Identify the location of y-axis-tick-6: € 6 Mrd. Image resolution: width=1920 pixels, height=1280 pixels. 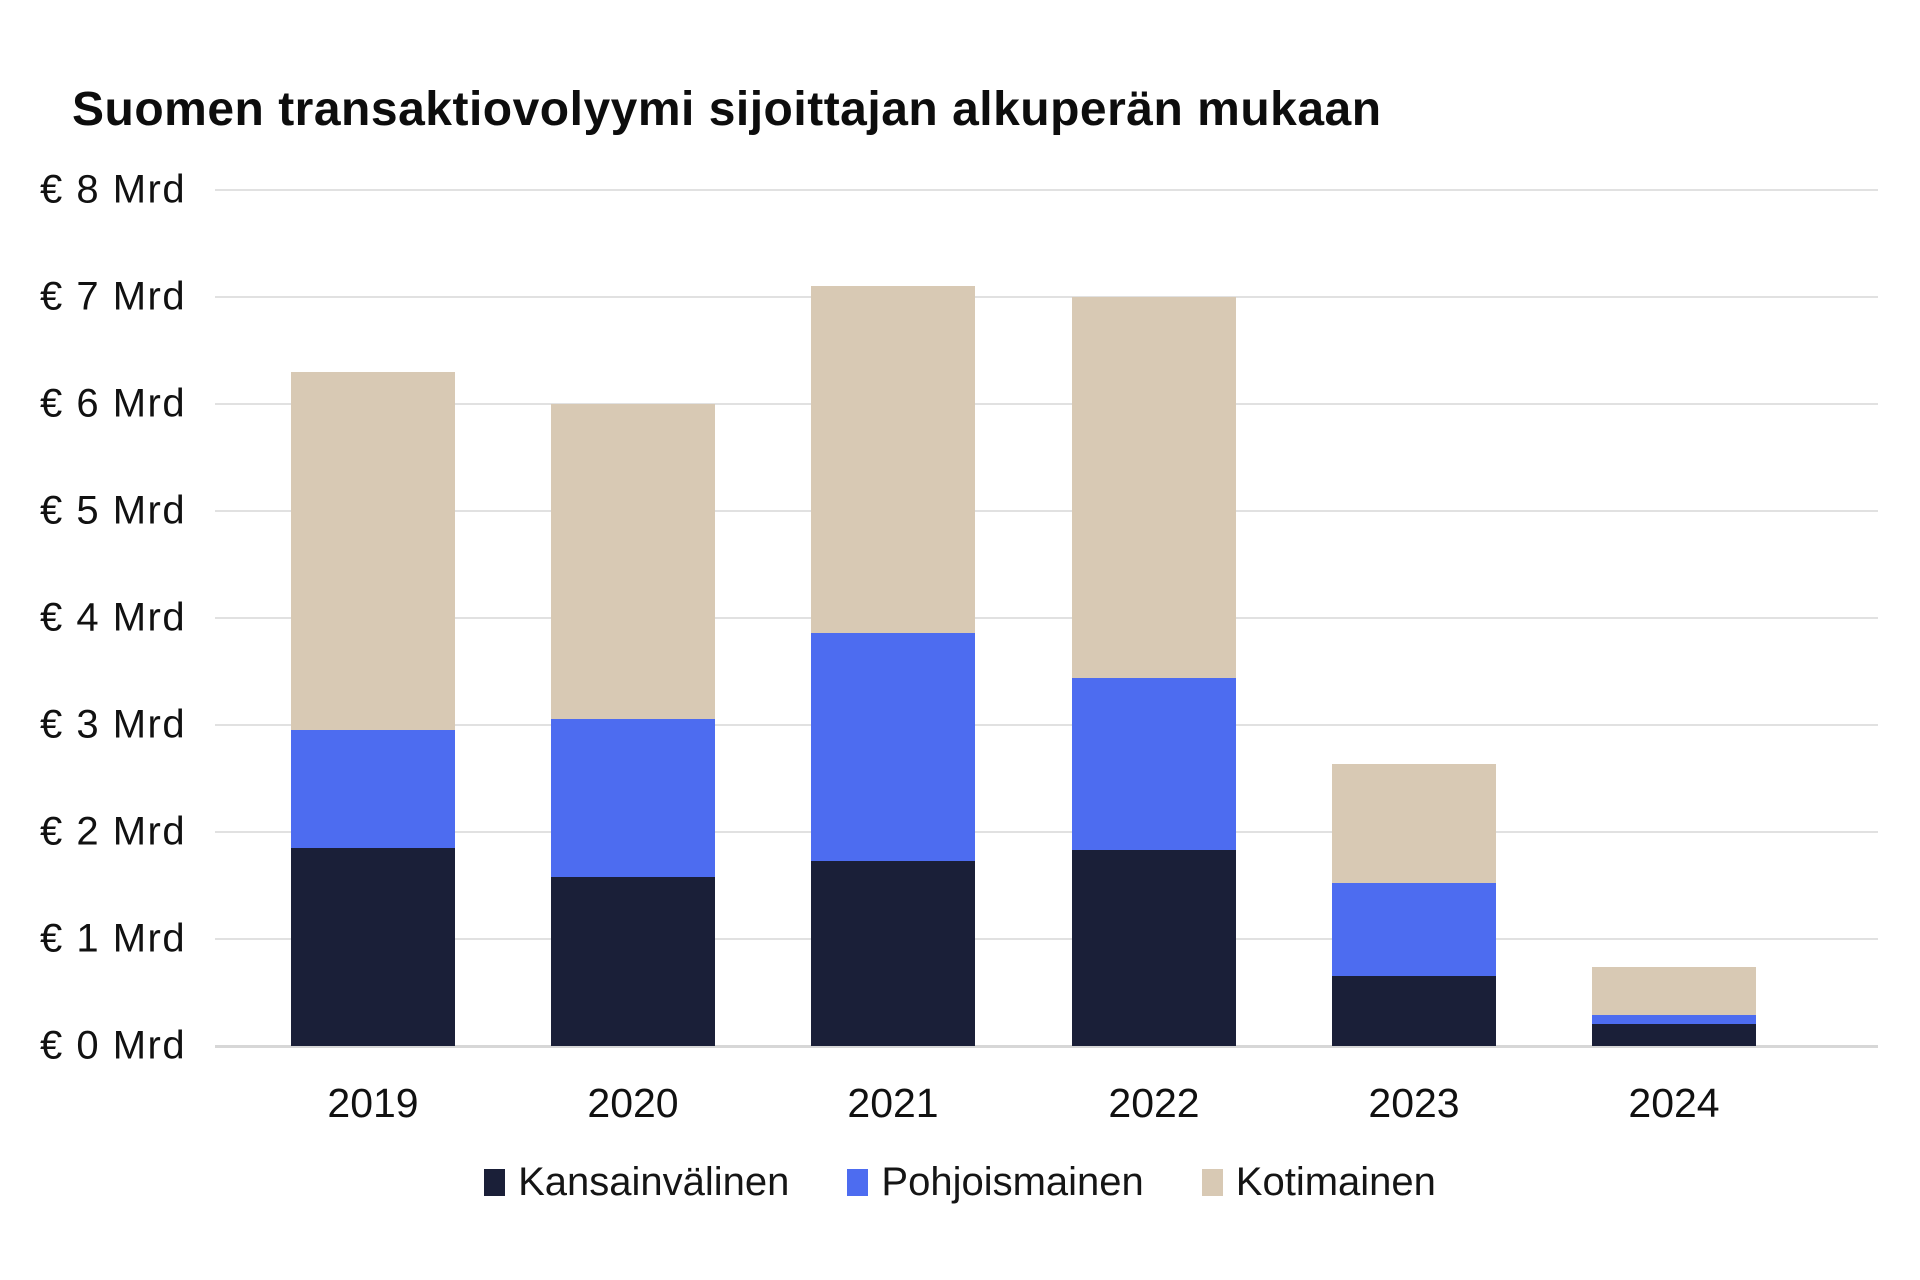
(113, 403).